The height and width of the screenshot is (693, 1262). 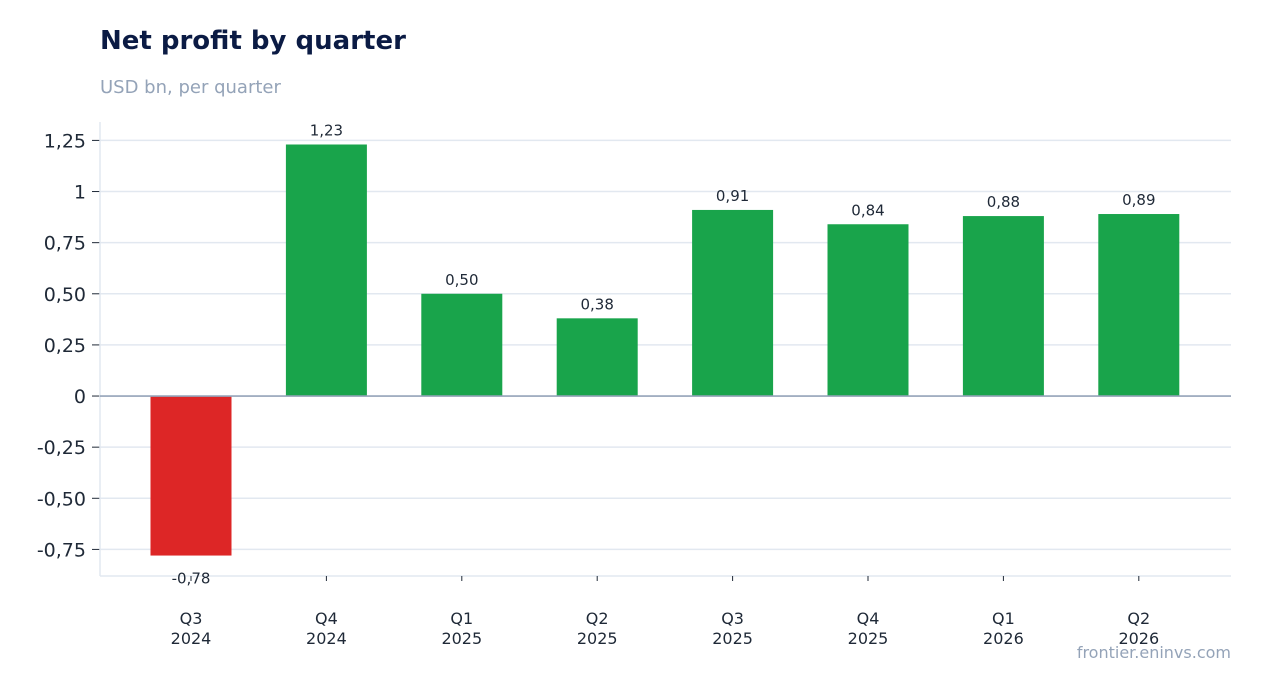 I want to click on x-tick-label: Q3 2025, so click(x=732, y=628).